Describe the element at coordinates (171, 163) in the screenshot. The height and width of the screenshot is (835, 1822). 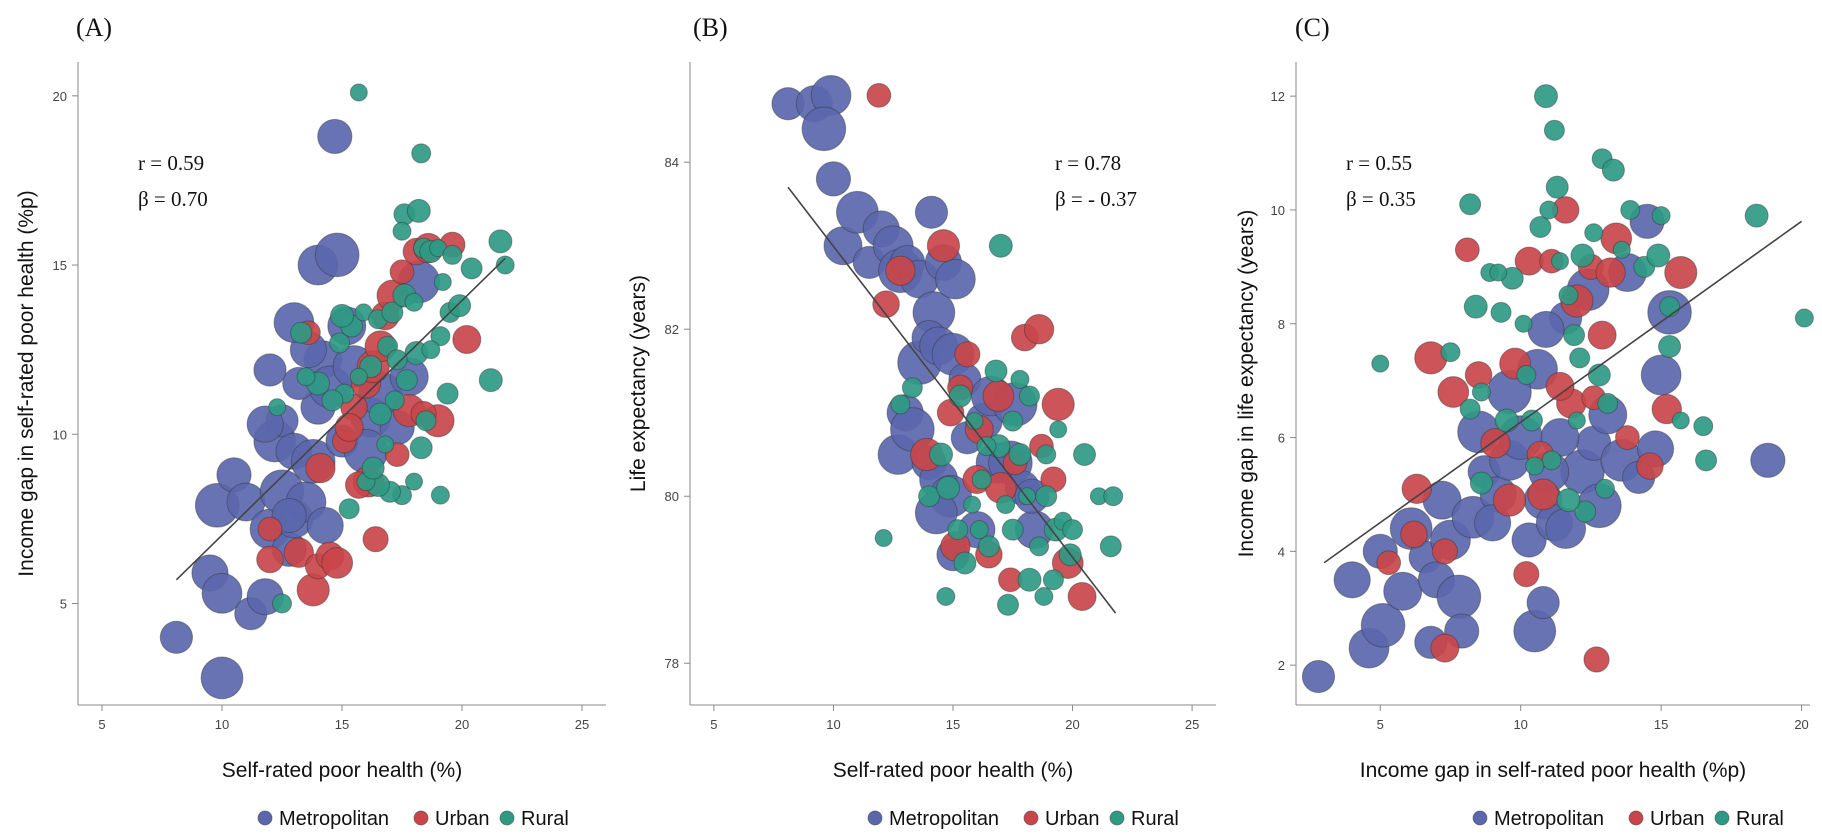
I see `stat-label: r = 0.59` at that location.